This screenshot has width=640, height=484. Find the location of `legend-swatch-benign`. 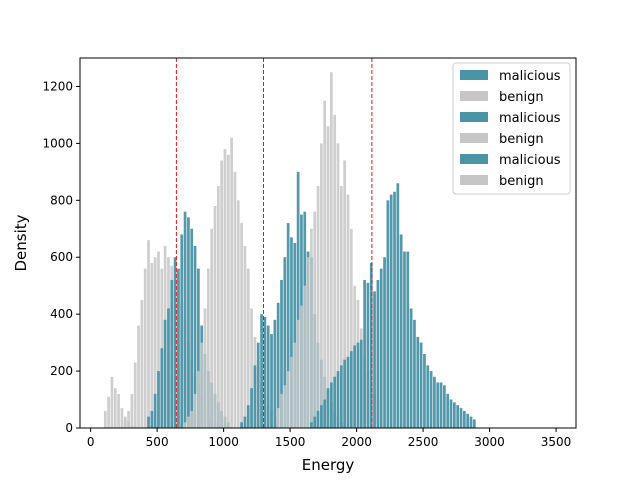

legend-swatch-benign is located at coordinates (474, 96).